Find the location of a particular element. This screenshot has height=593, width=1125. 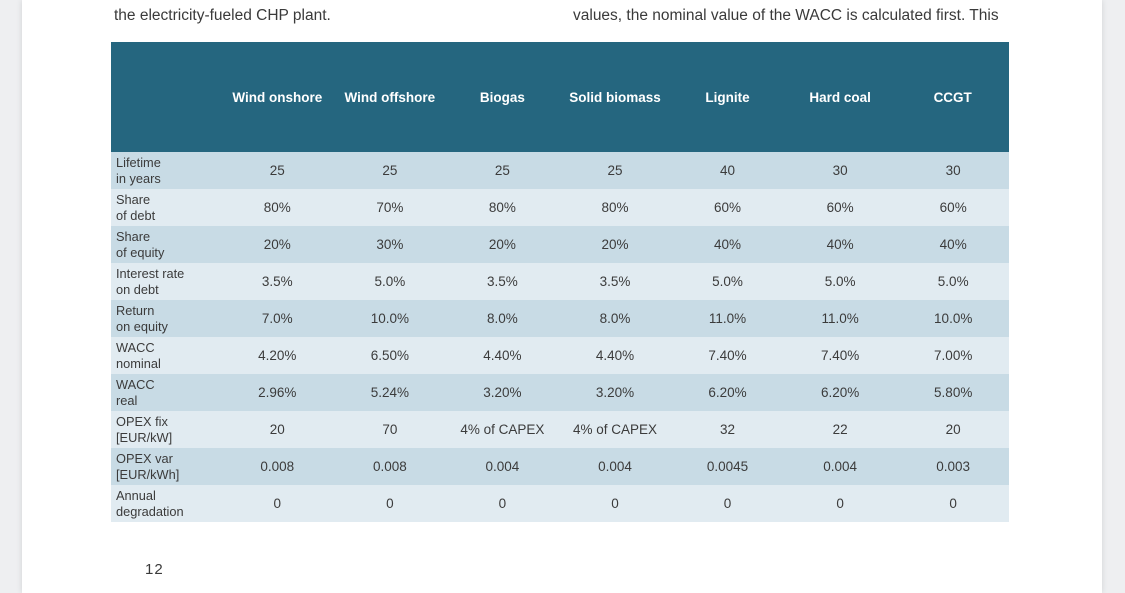

table-row: Lifetime in years 25 25 25 25 40 30 30 is located at coordinates (560, 170).